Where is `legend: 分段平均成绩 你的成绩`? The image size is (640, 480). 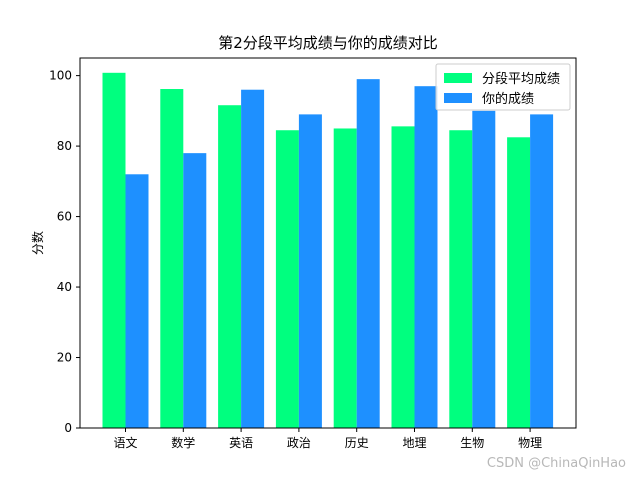 legend: 分段平均成绩 你的成绩 is located at coordinates (503, 87).